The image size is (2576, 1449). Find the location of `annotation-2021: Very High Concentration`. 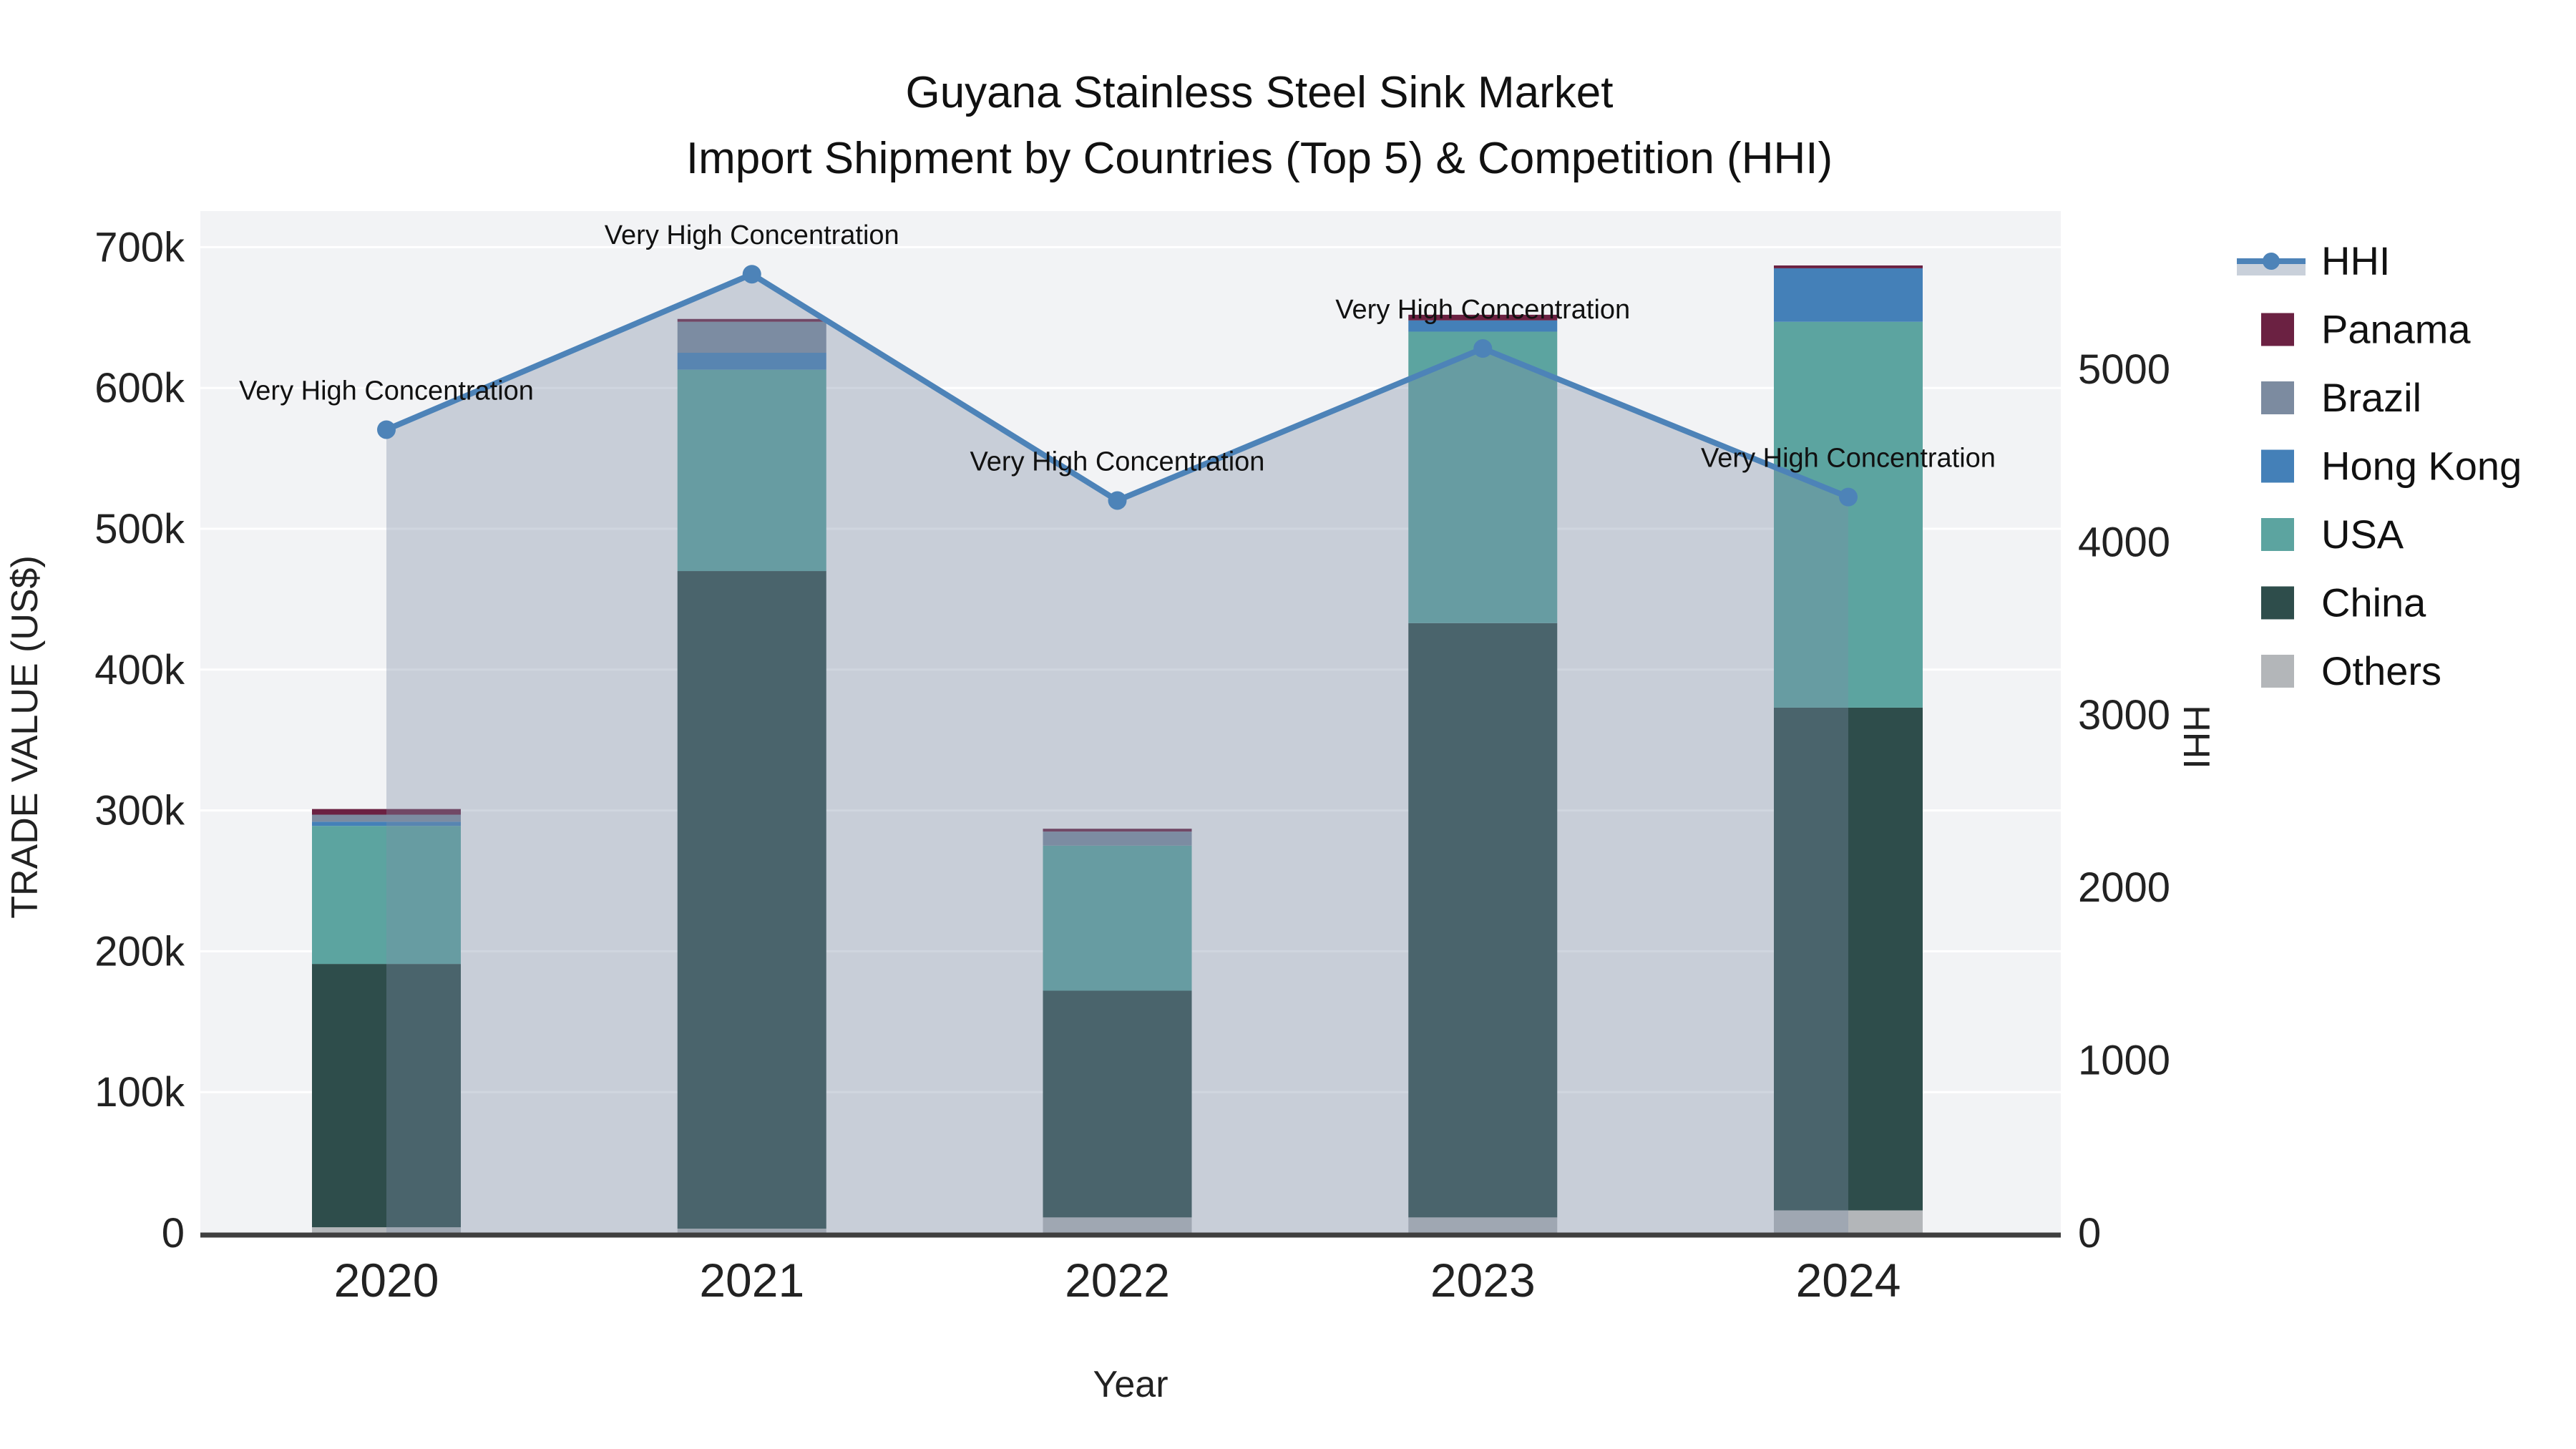

annotation-2021: Very High Concentration is located at coordinates (752, 235).